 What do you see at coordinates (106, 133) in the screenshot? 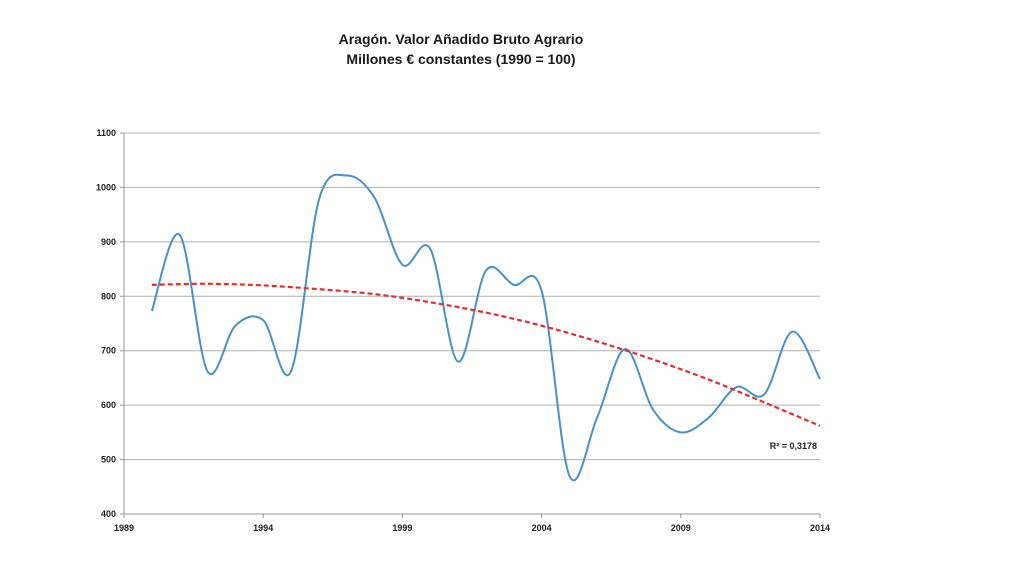
I see `y-tick-label: 1100` at bounding box center [106, 133].